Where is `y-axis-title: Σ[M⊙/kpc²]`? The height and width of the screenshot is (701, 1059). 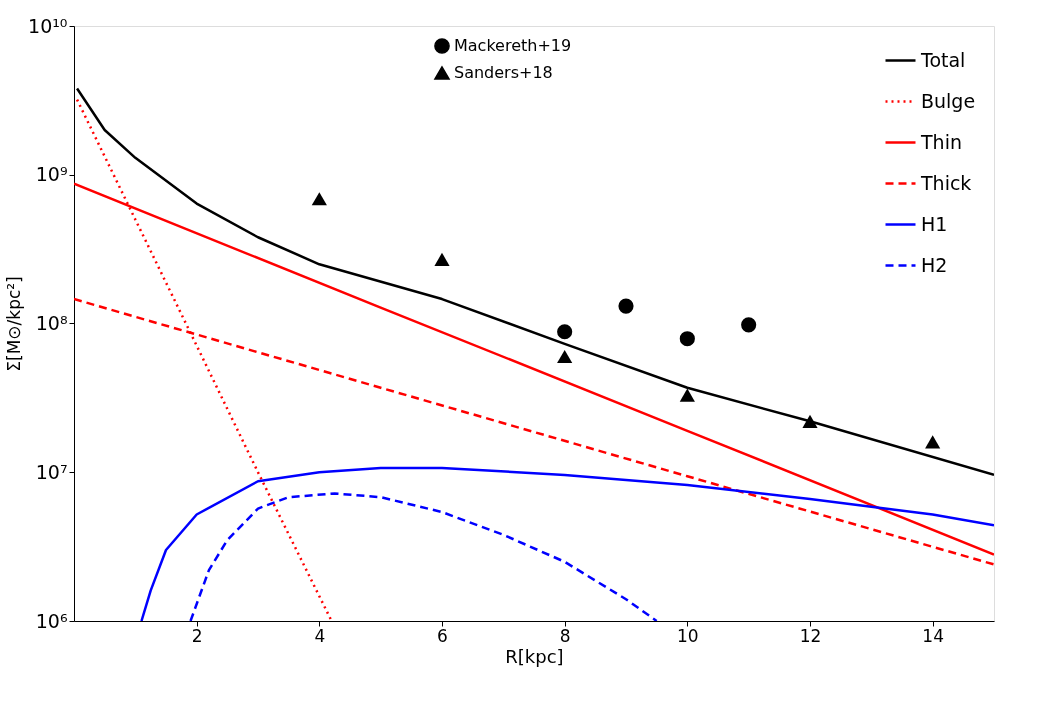 y-axis-title: Σ[M⊙/kpc²] is located at coordinates (14, 324).